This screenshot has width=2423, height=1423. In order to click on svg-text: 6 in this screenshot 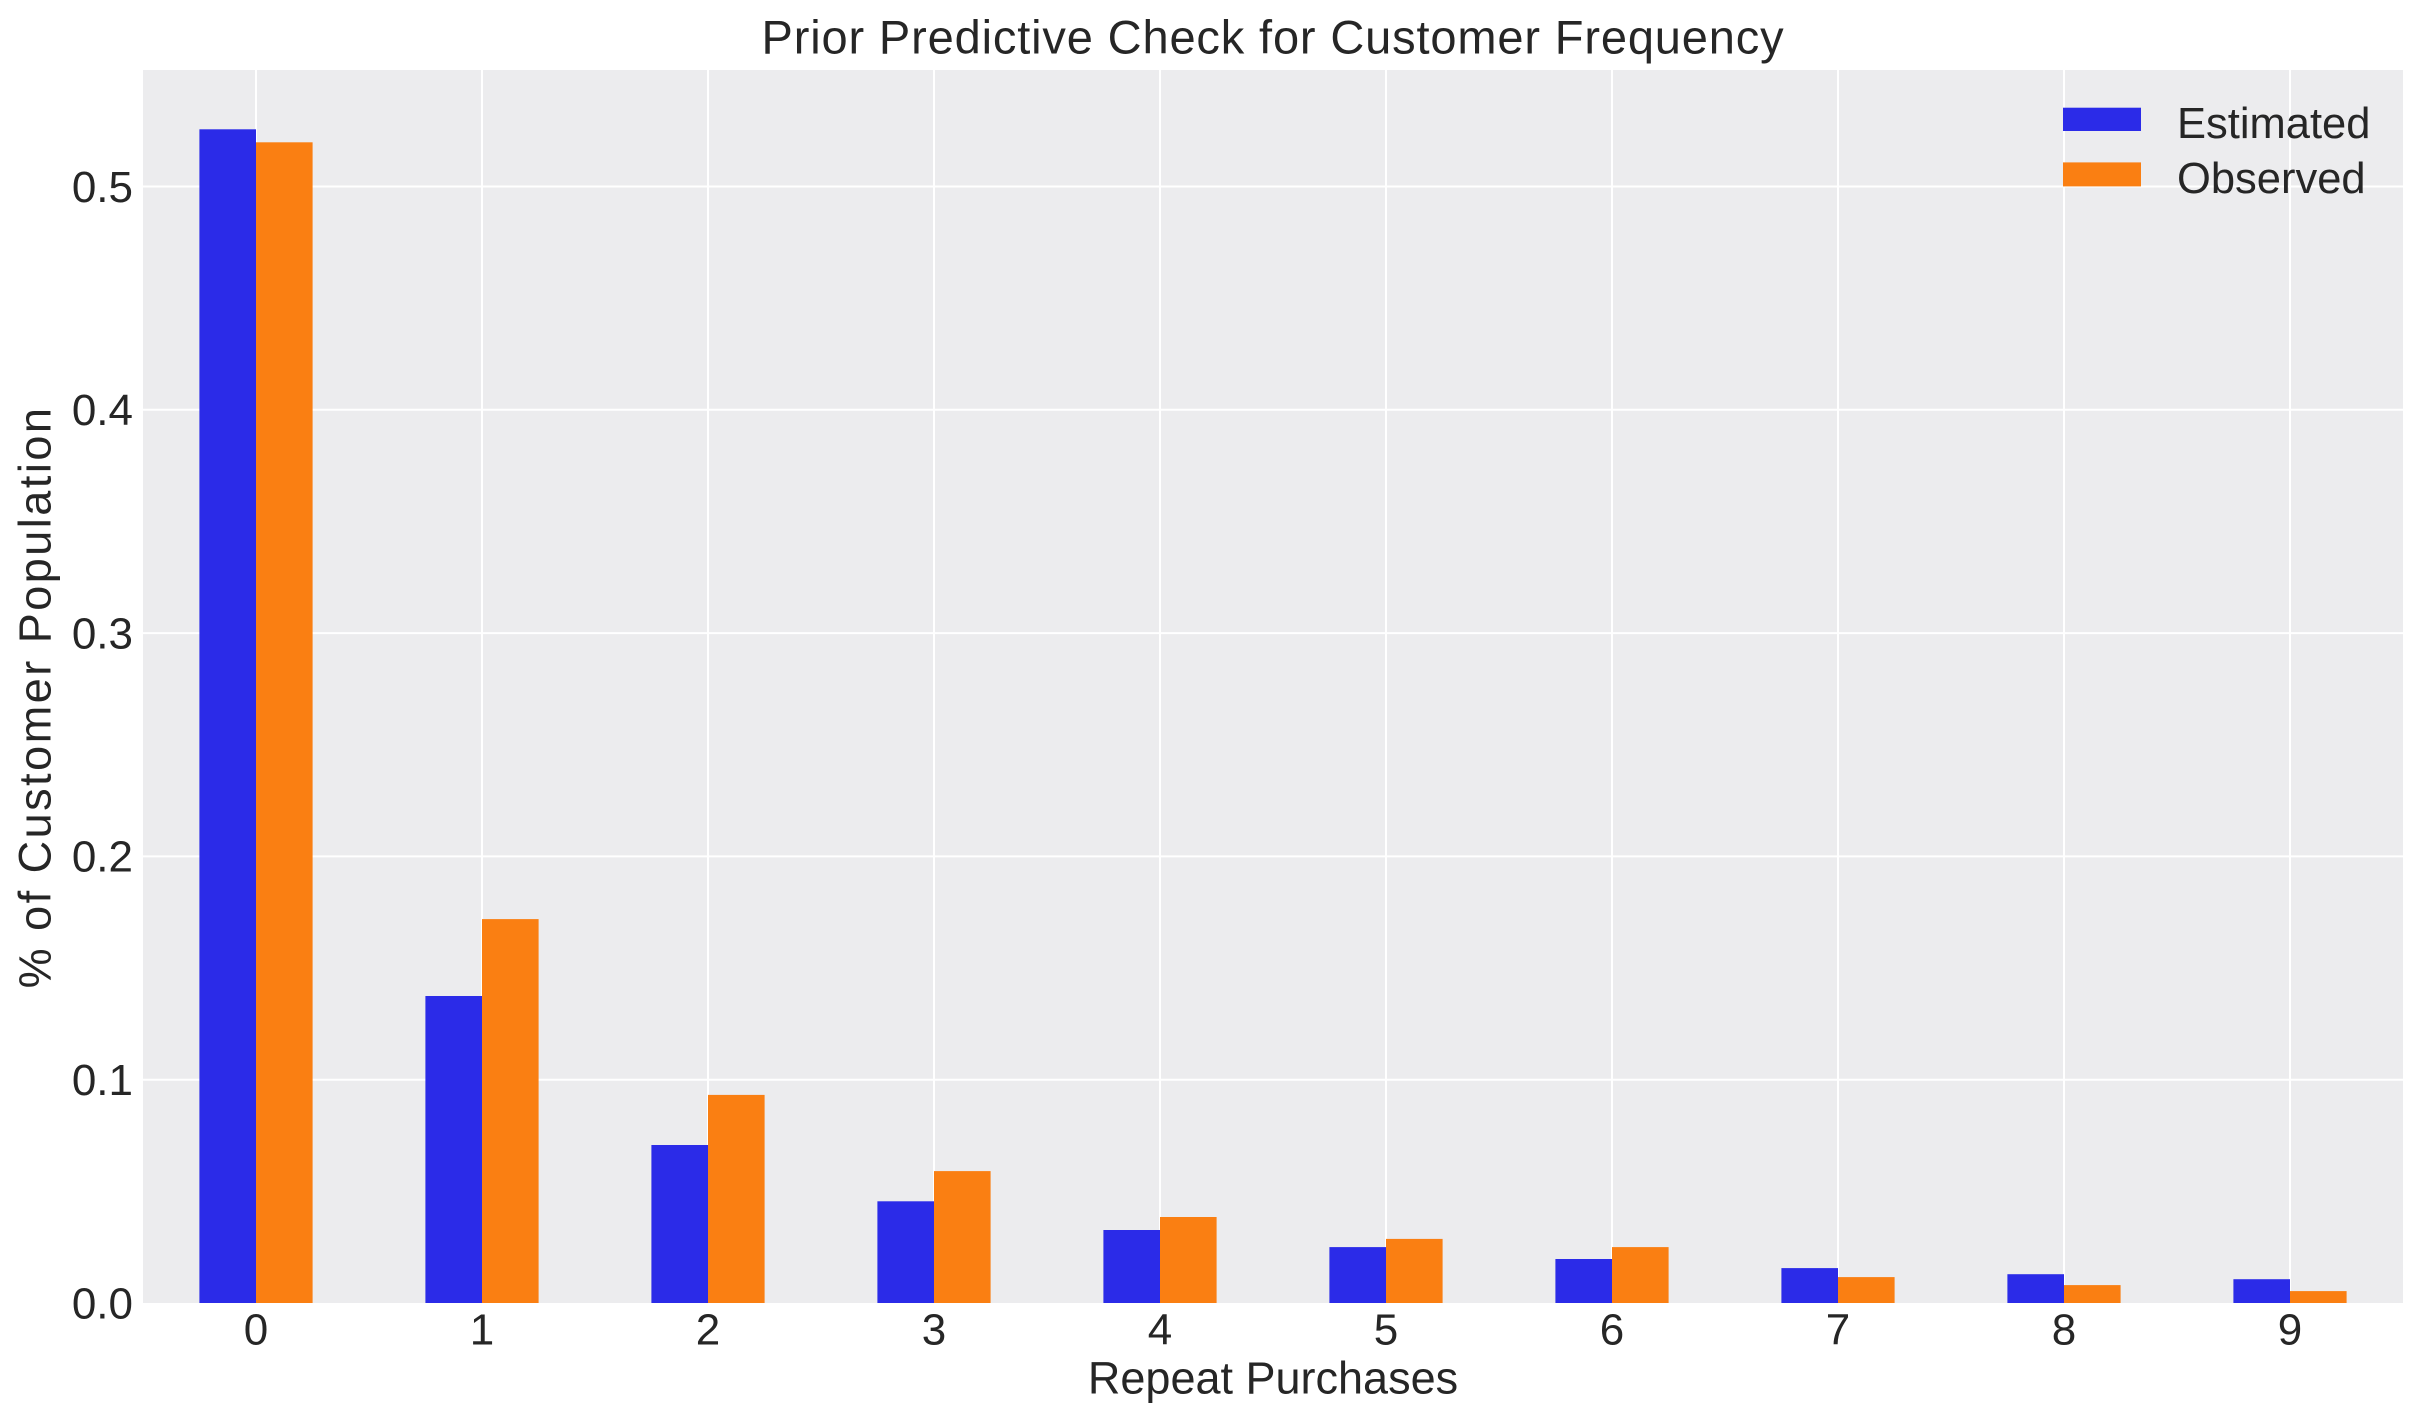, I will do `click(1612, 1330)`.